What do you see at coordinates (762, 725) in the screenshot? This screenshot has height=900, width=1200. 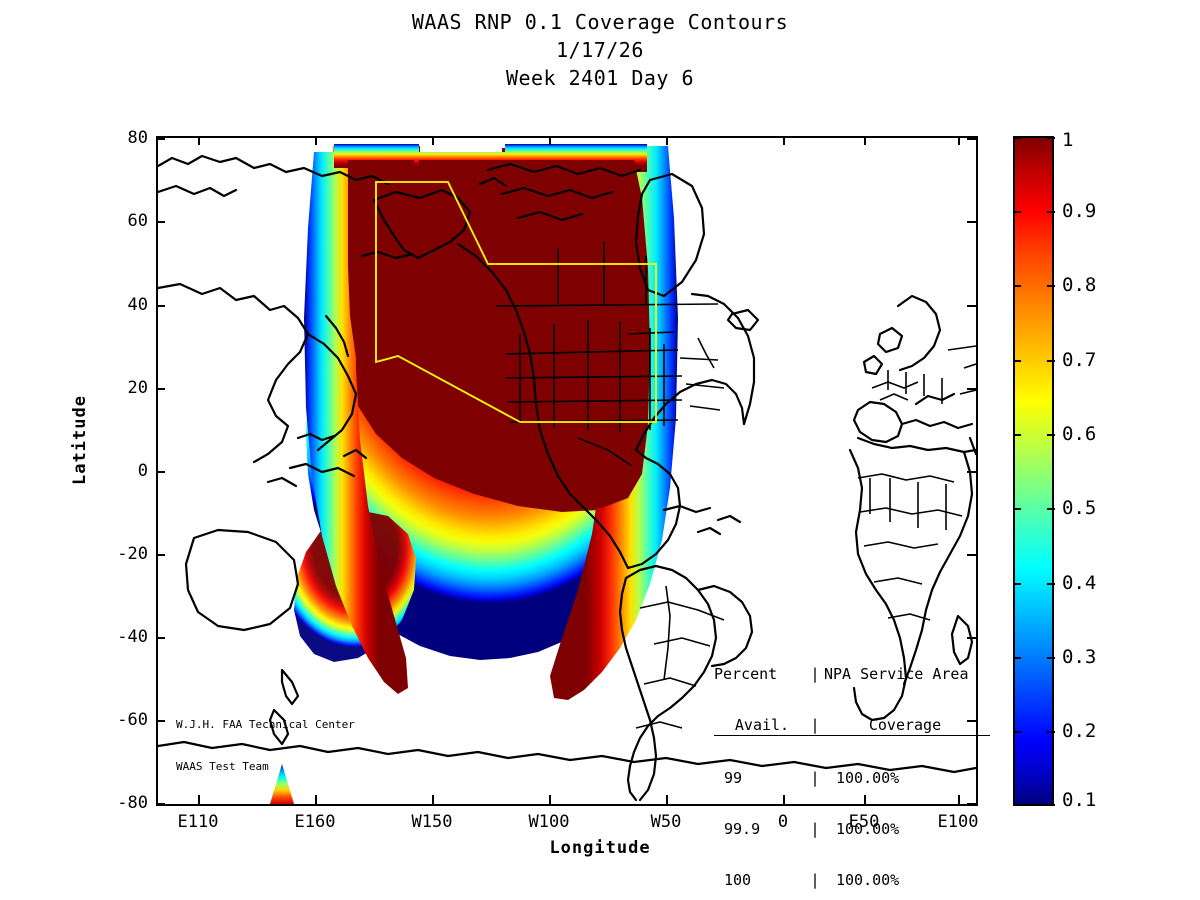 I see `header-avail: Avail.` at bounding box center [762, 725].